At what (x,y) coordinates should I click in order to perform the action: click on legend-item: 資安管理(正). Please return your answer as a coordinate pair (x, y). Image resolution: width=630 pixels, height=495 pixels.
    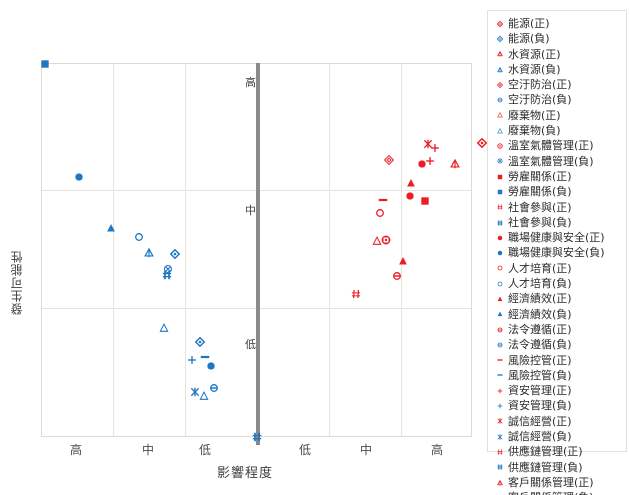
    Looking at the image, I should click on (558, 390).